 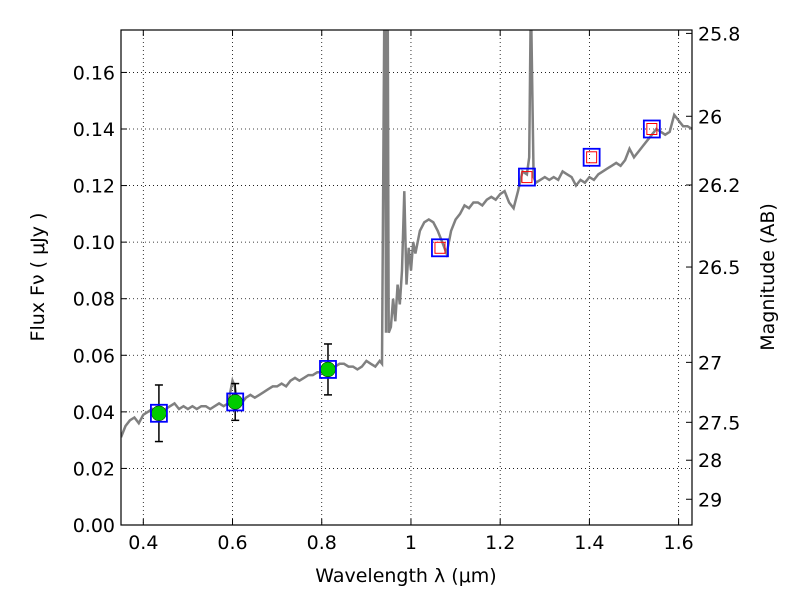 I want to click on y-tick-label: 0.16, so click(x=94, y=73).